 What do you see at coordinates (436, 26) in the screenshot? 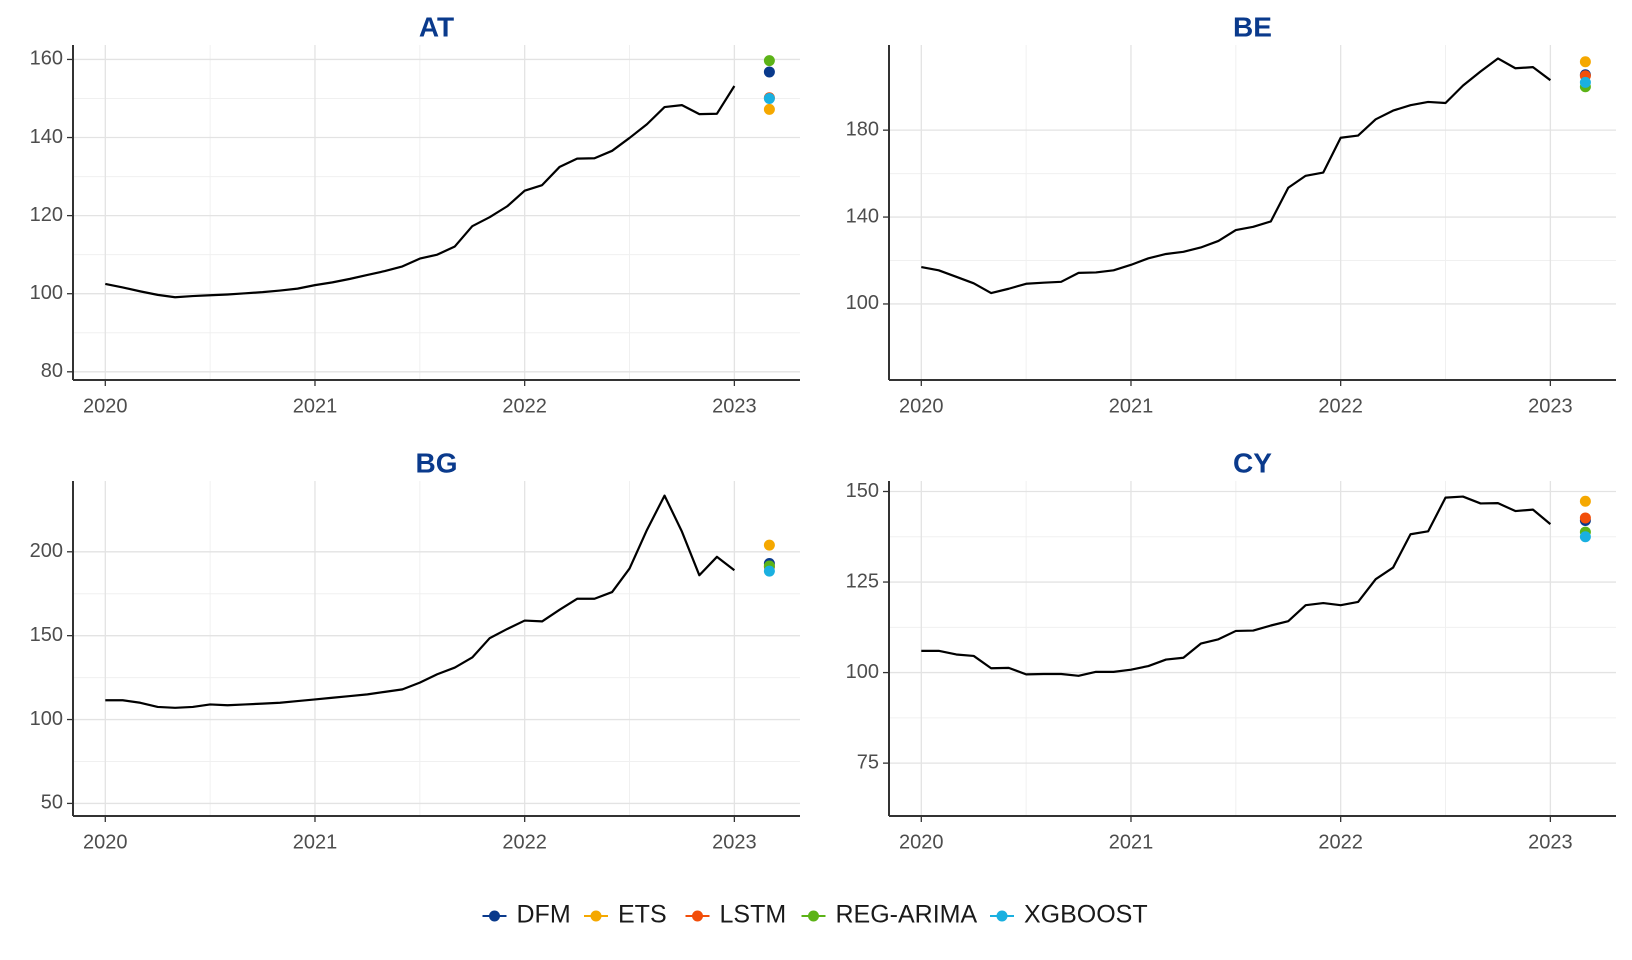
I see `panel-title: AT` at bounding box center [436, 26].